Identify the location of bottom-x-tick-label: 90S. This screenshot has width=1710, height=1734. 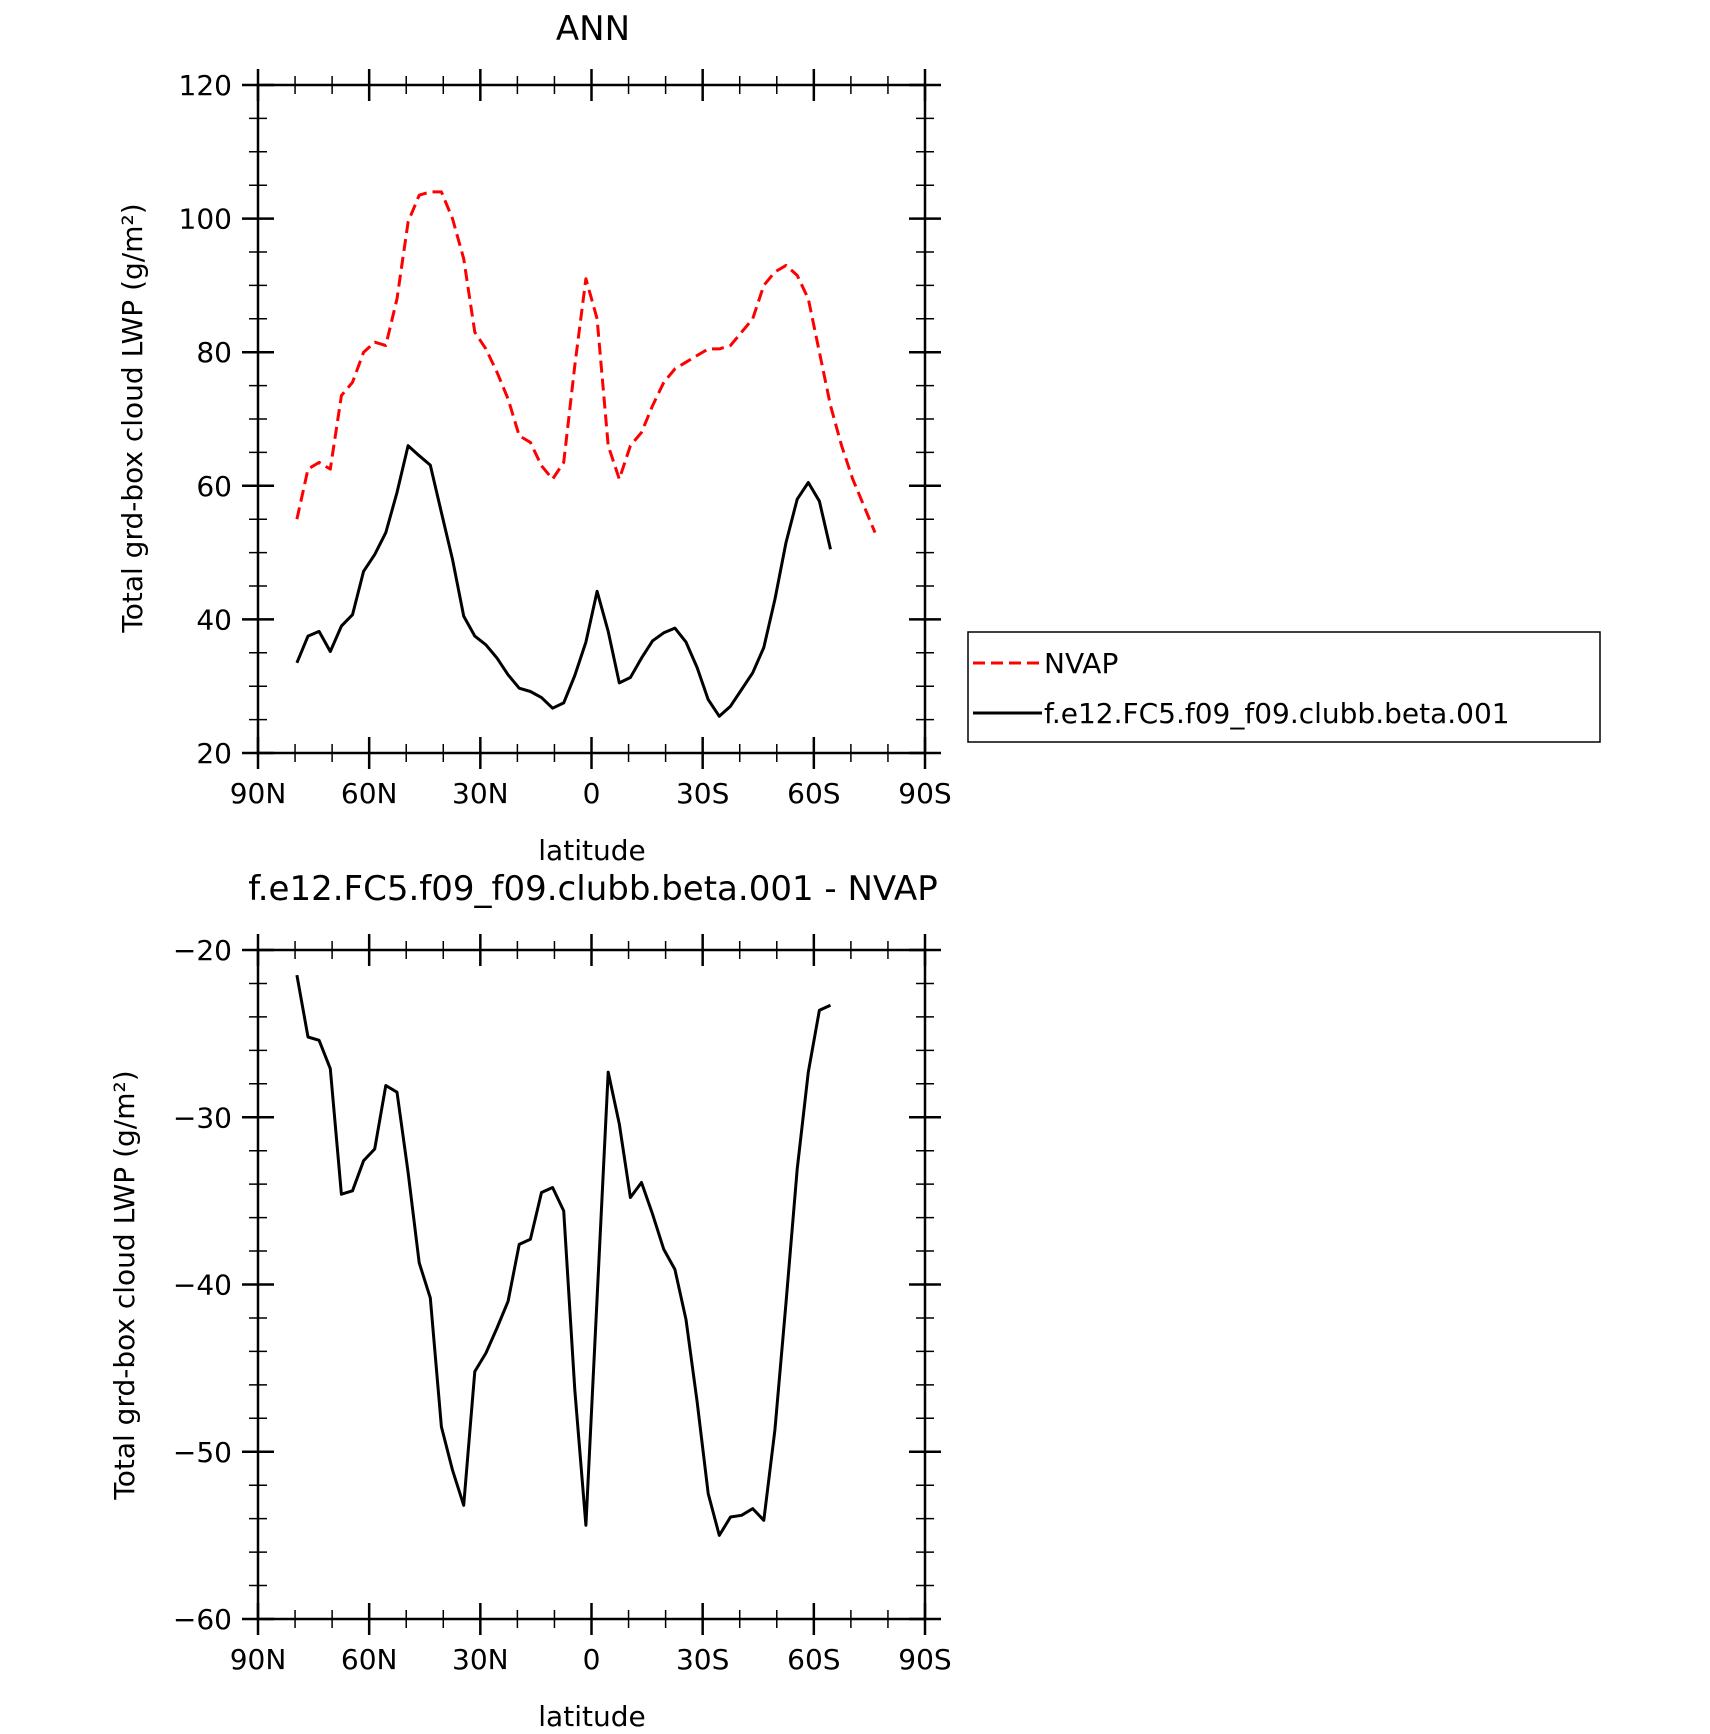
(924, 1659).